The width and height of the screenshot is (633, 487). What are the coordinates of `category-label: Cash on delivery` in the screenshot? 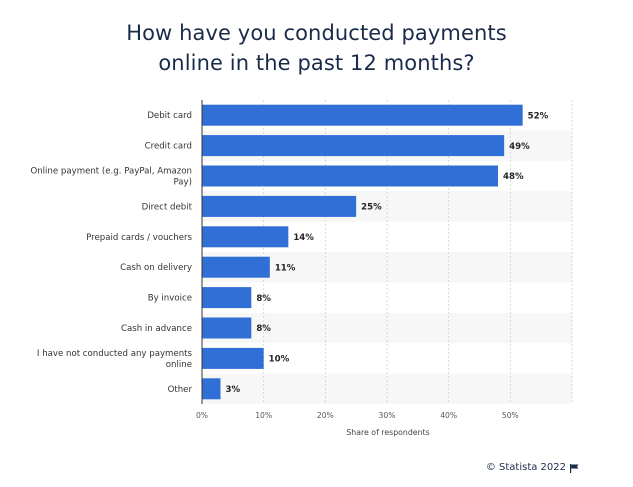 It's located at (156, 268).